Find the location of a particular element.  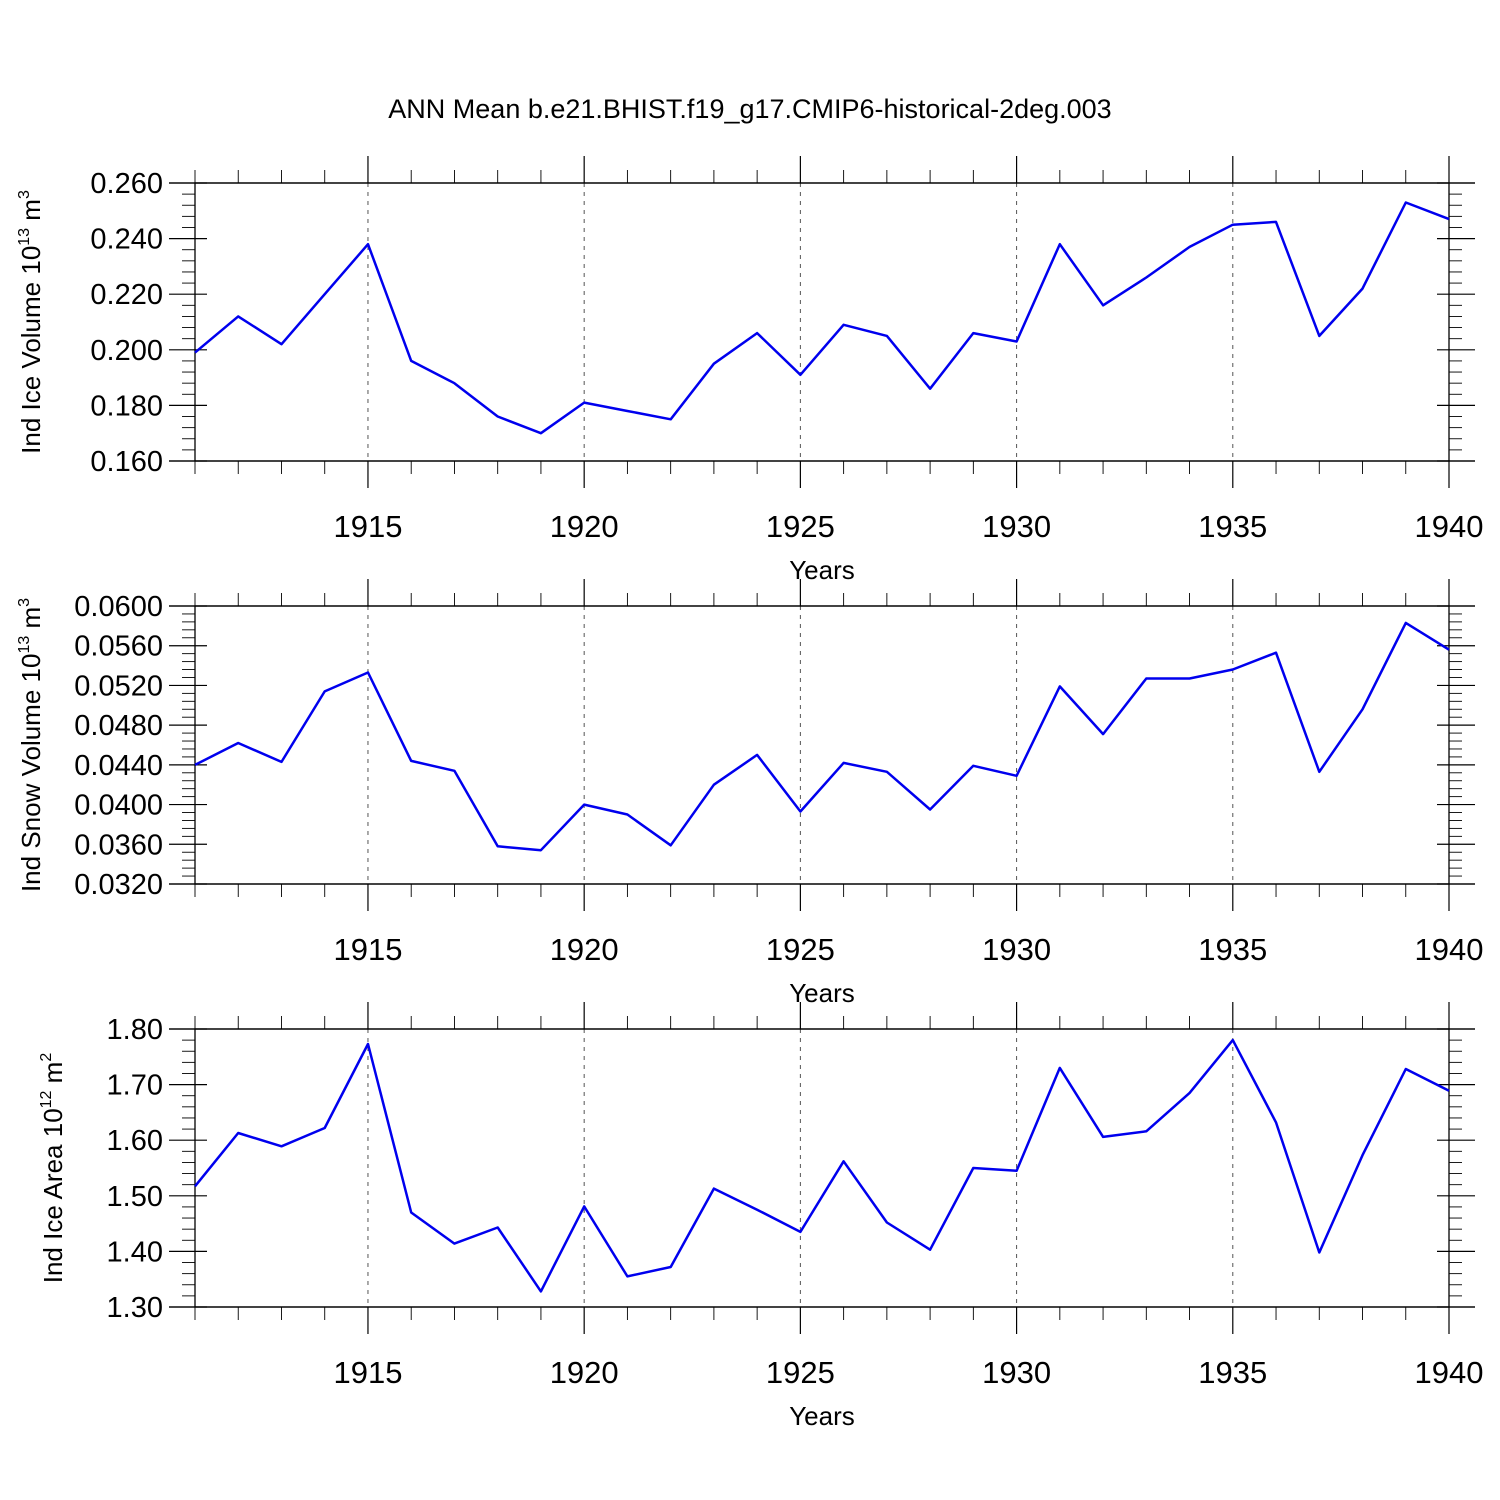

y-tick-label: 0.0560 is located at coordinates (118, 647).